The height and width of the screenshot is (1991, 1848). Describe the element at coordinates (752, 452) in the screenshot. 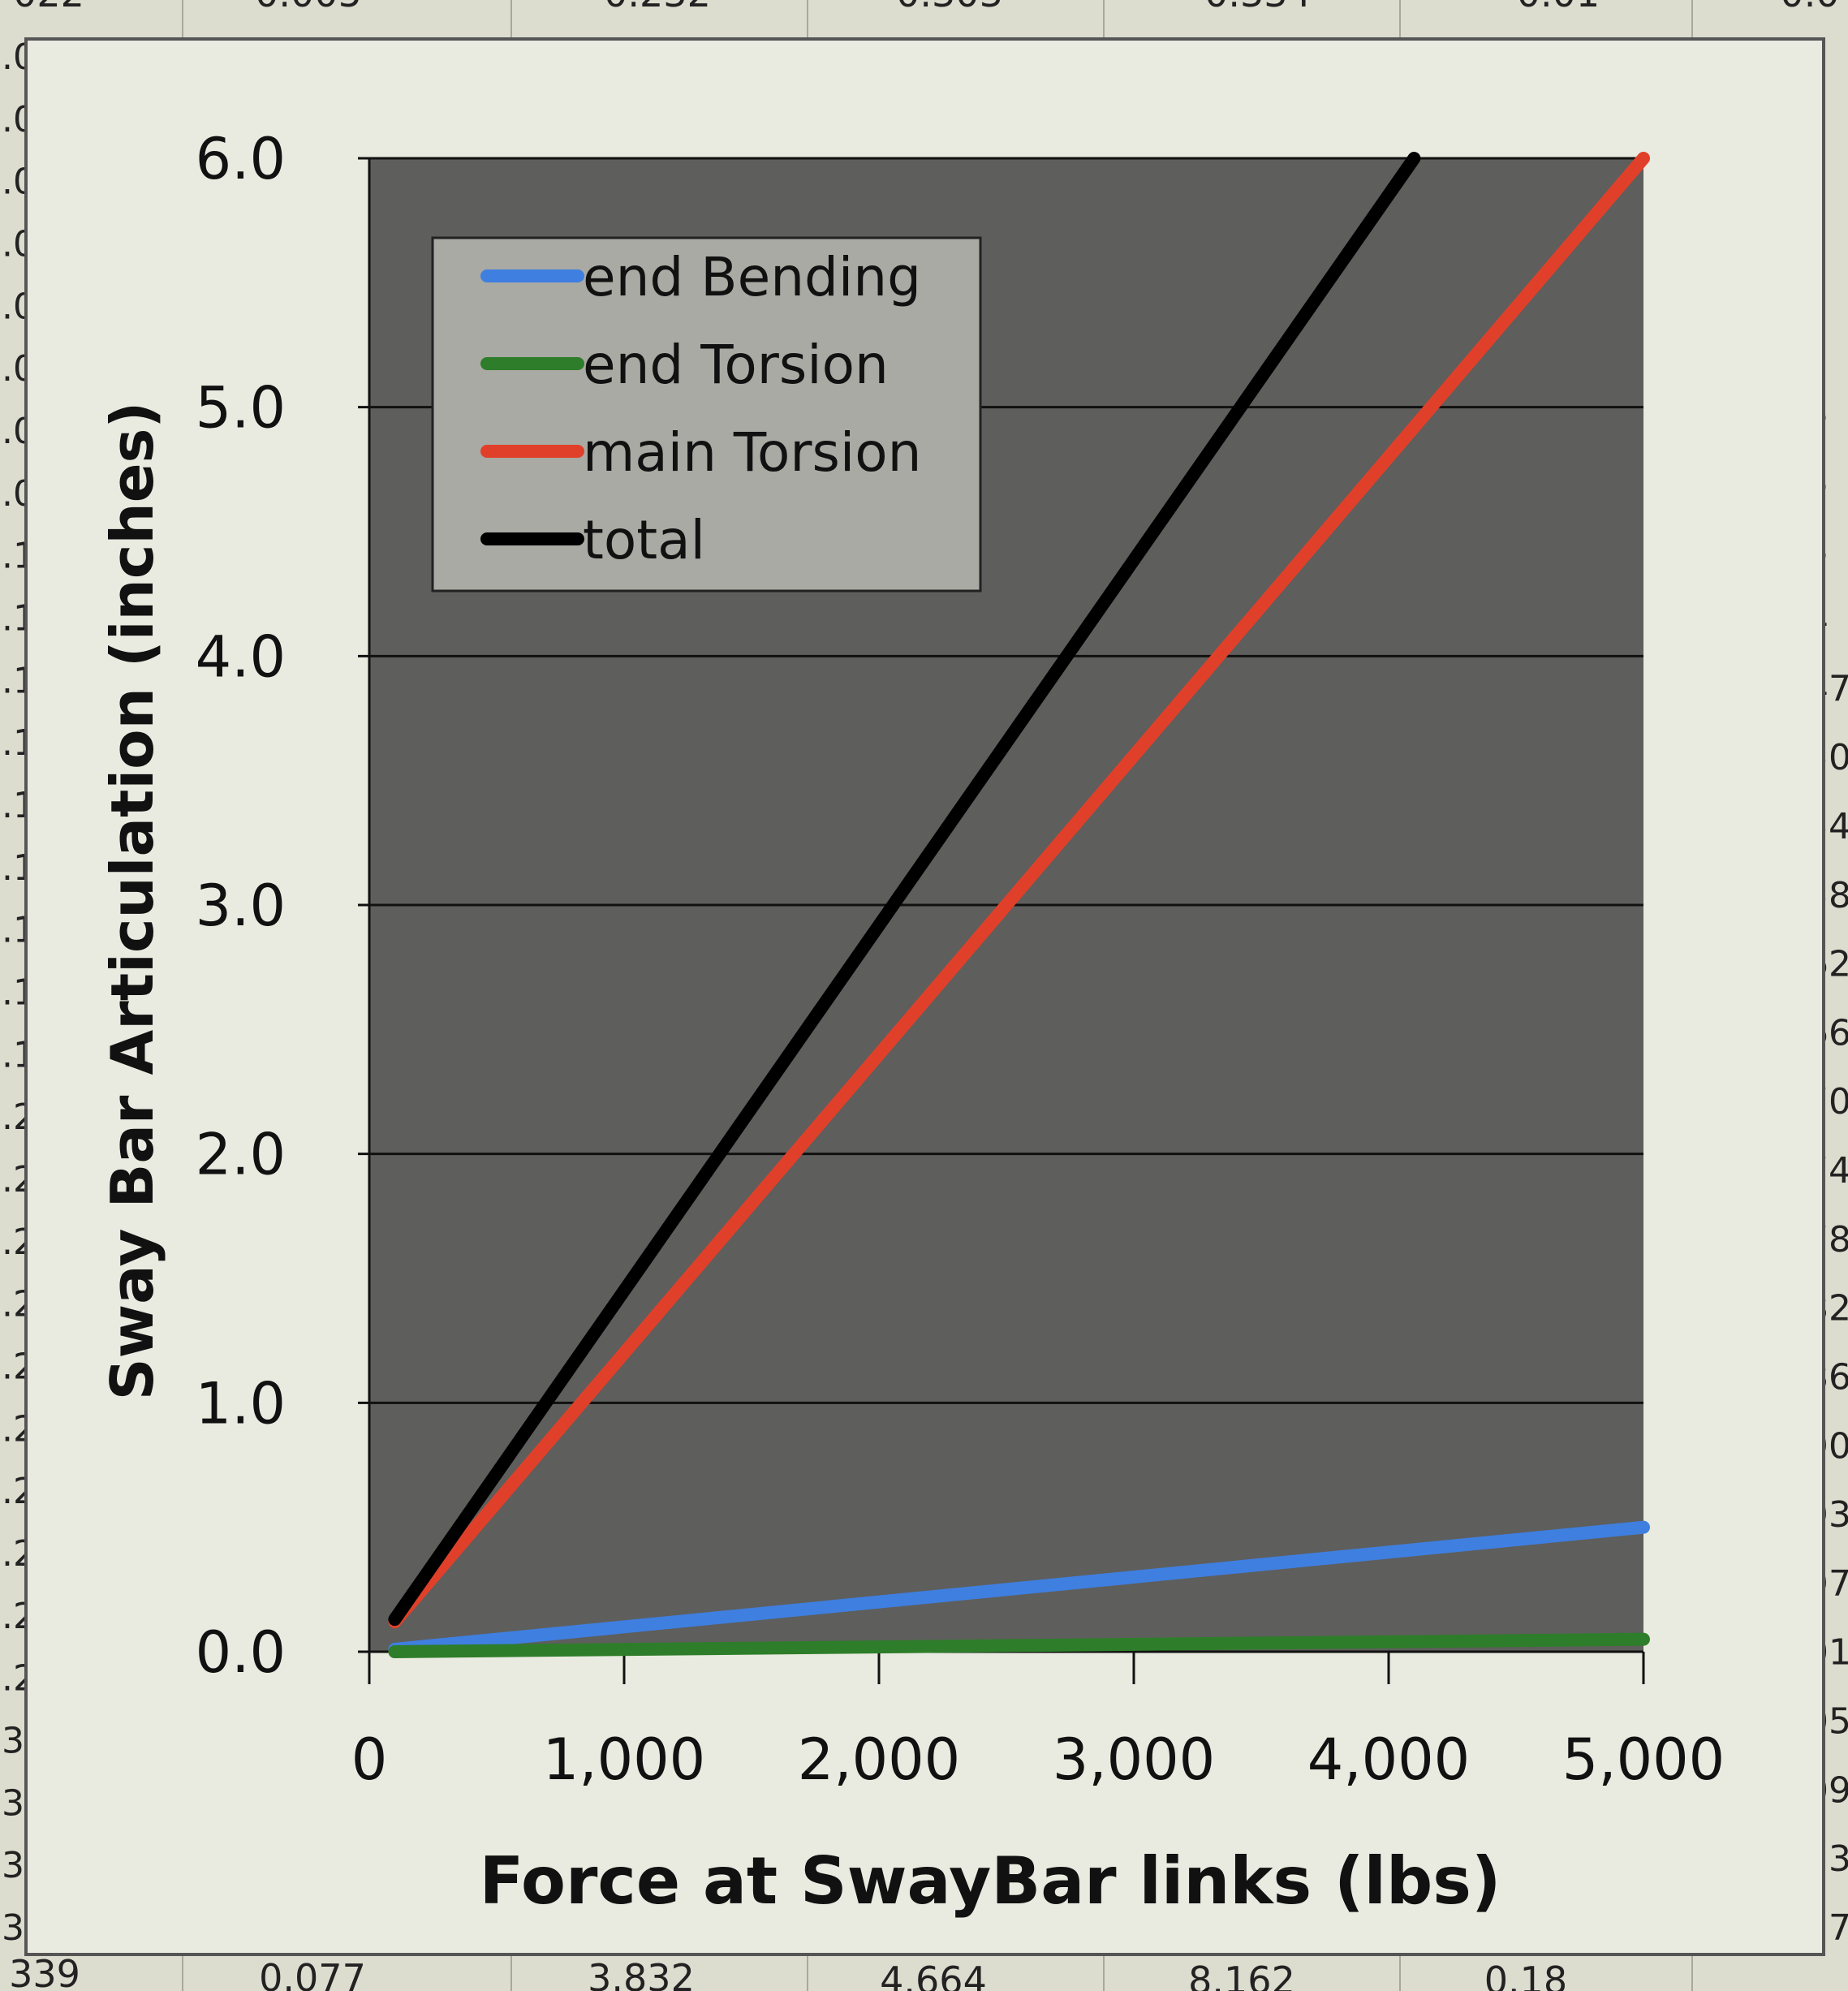

I see `legend-label-main-torsion: main Torsion` at that location.